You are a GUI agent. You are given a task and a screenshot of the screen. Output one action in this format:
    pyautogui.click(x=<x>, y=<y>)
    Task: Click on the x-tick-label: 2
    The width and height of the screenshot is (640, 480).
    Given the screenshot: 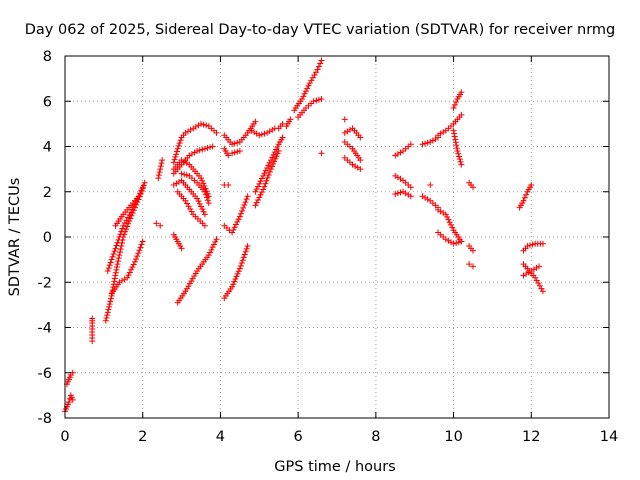 What is the action you would take?
    pyautogui.click(x=142, y=437)
    